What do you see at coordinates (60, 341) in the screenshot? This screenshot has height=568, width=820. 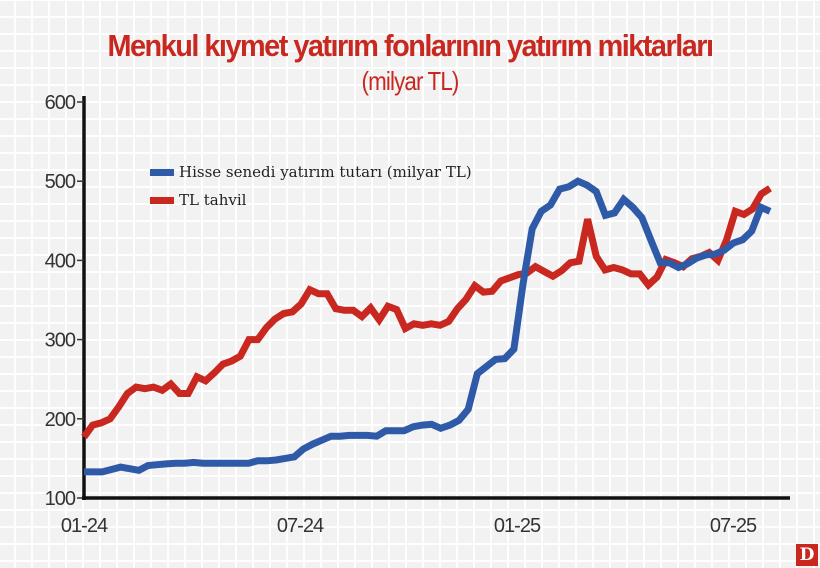 I see `y-tick-label: 300` at bounding box center [60, 341].